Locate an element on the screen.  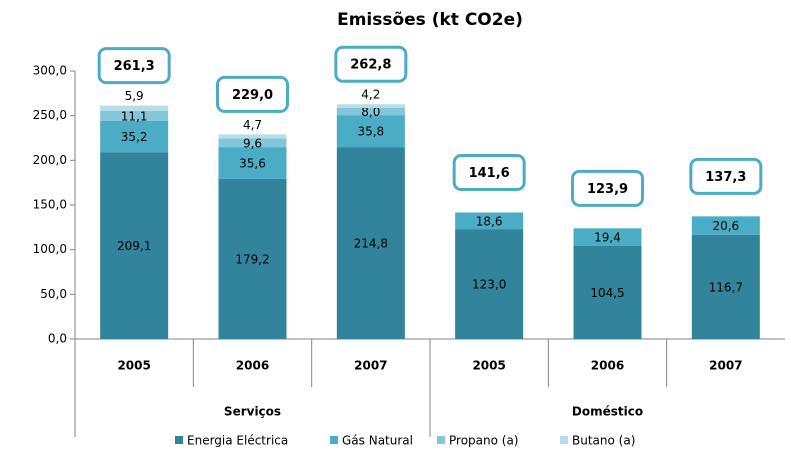
data-label: 9,6 is located at coordinates (252, 143).